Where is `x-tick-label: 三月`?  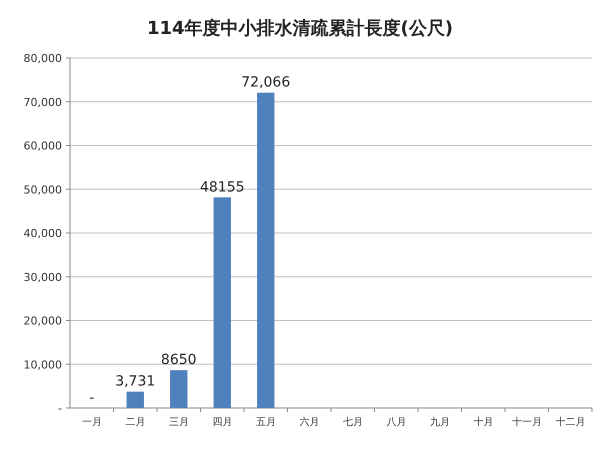
x-tick-label: 三月 is located at coordinates (178, 422).